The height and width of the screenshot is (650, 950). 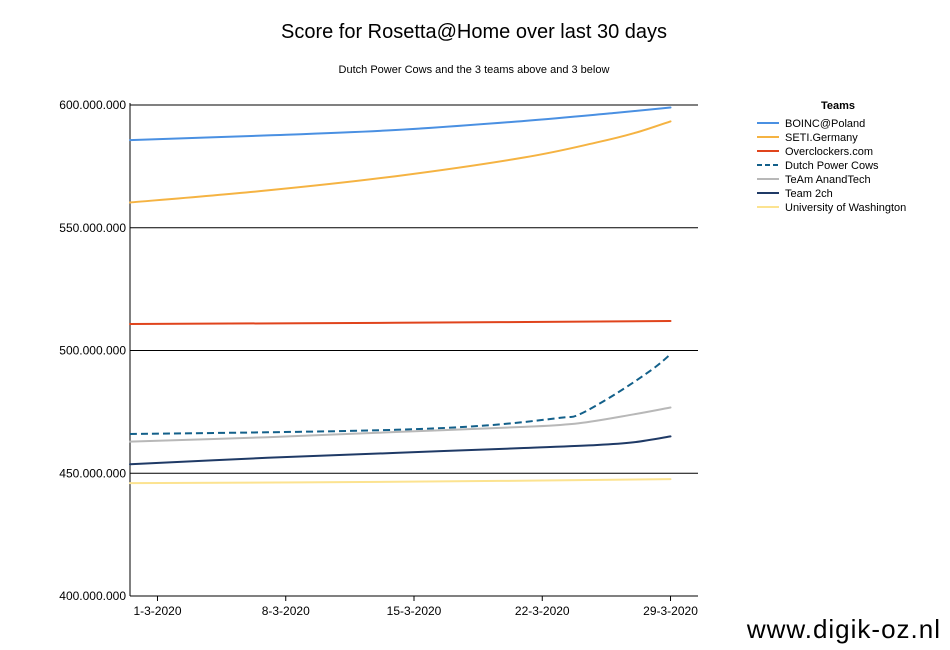 I want to click on x-tick-label: 22-3-2020, so click(x=542, y=611).